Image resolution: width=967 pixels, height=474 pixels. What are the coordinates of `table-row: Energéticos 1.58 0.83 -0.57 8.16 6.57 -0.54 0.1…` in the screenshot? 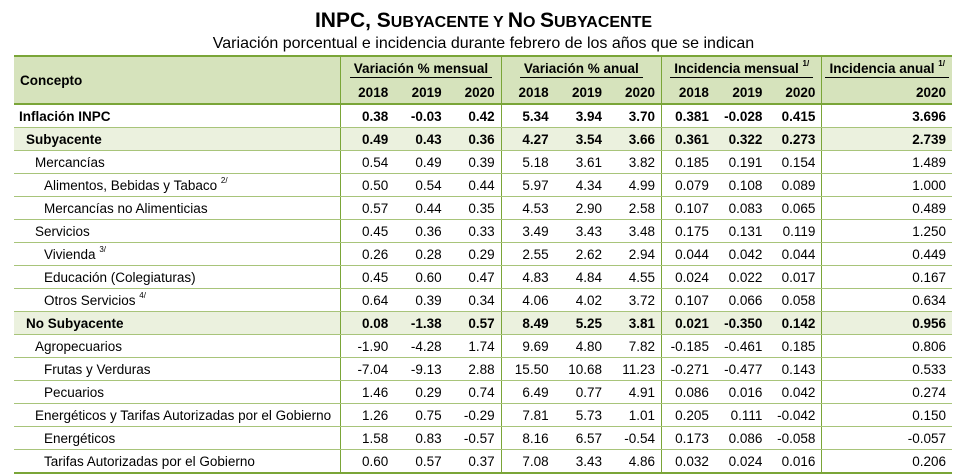 It's located at (483, 438).